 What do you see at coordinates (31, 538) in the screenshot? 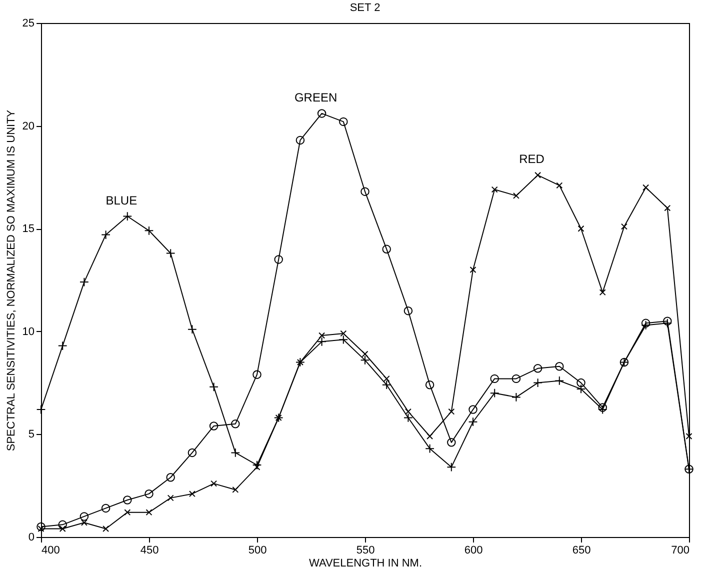
I see `y-tick-label: 0` at bounding box center [31, 538].